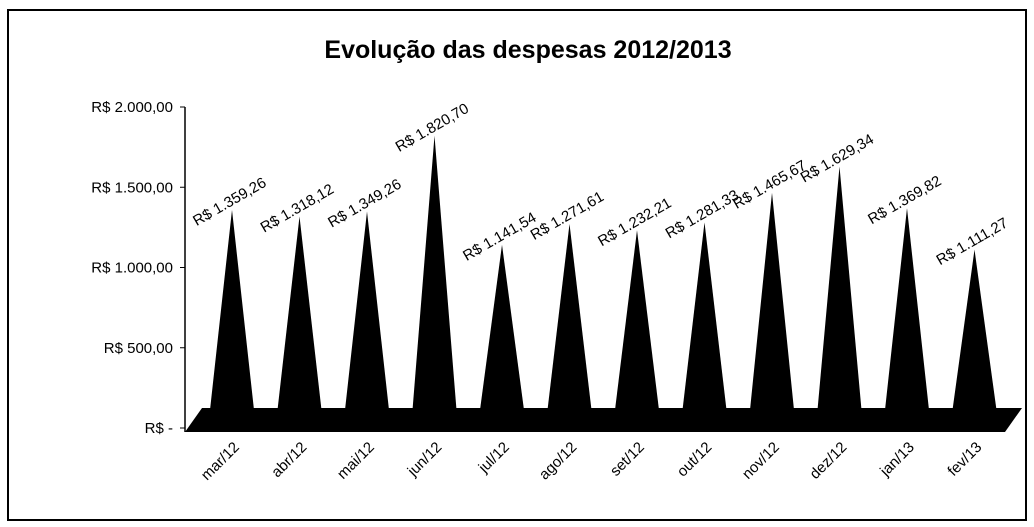 This screenshot has width=1034, height=527. Describe the element at coordinates (828, 461) in the screenshot. I see `x-tick-label: dez/12` at that location.